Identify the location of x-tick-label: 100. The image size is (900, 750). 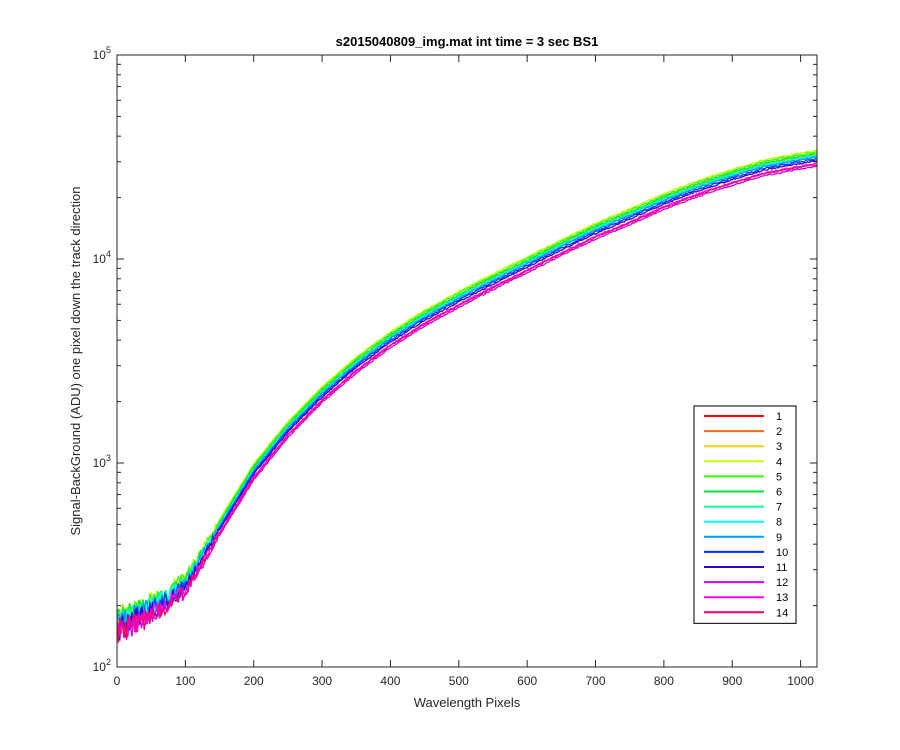
(185, 681).